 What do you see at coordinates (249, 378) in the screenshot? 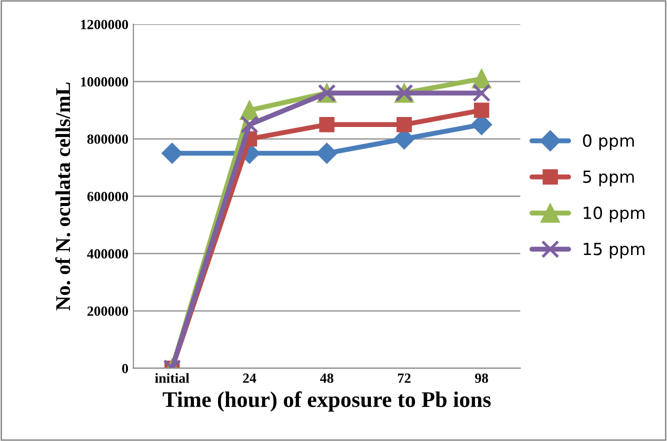
I see `x-tick-label: 24` at bounding box center [249, 378].